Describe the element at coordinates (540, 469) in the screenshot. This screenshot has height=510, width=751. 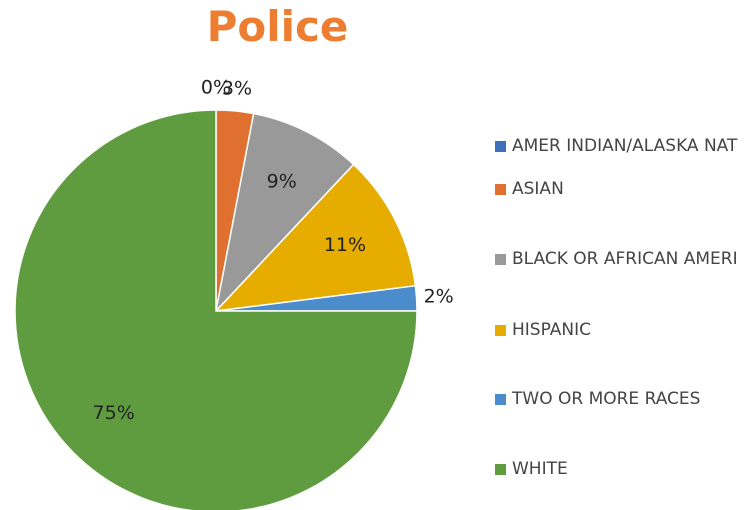
I see `legend-label: WHITE` at that location.